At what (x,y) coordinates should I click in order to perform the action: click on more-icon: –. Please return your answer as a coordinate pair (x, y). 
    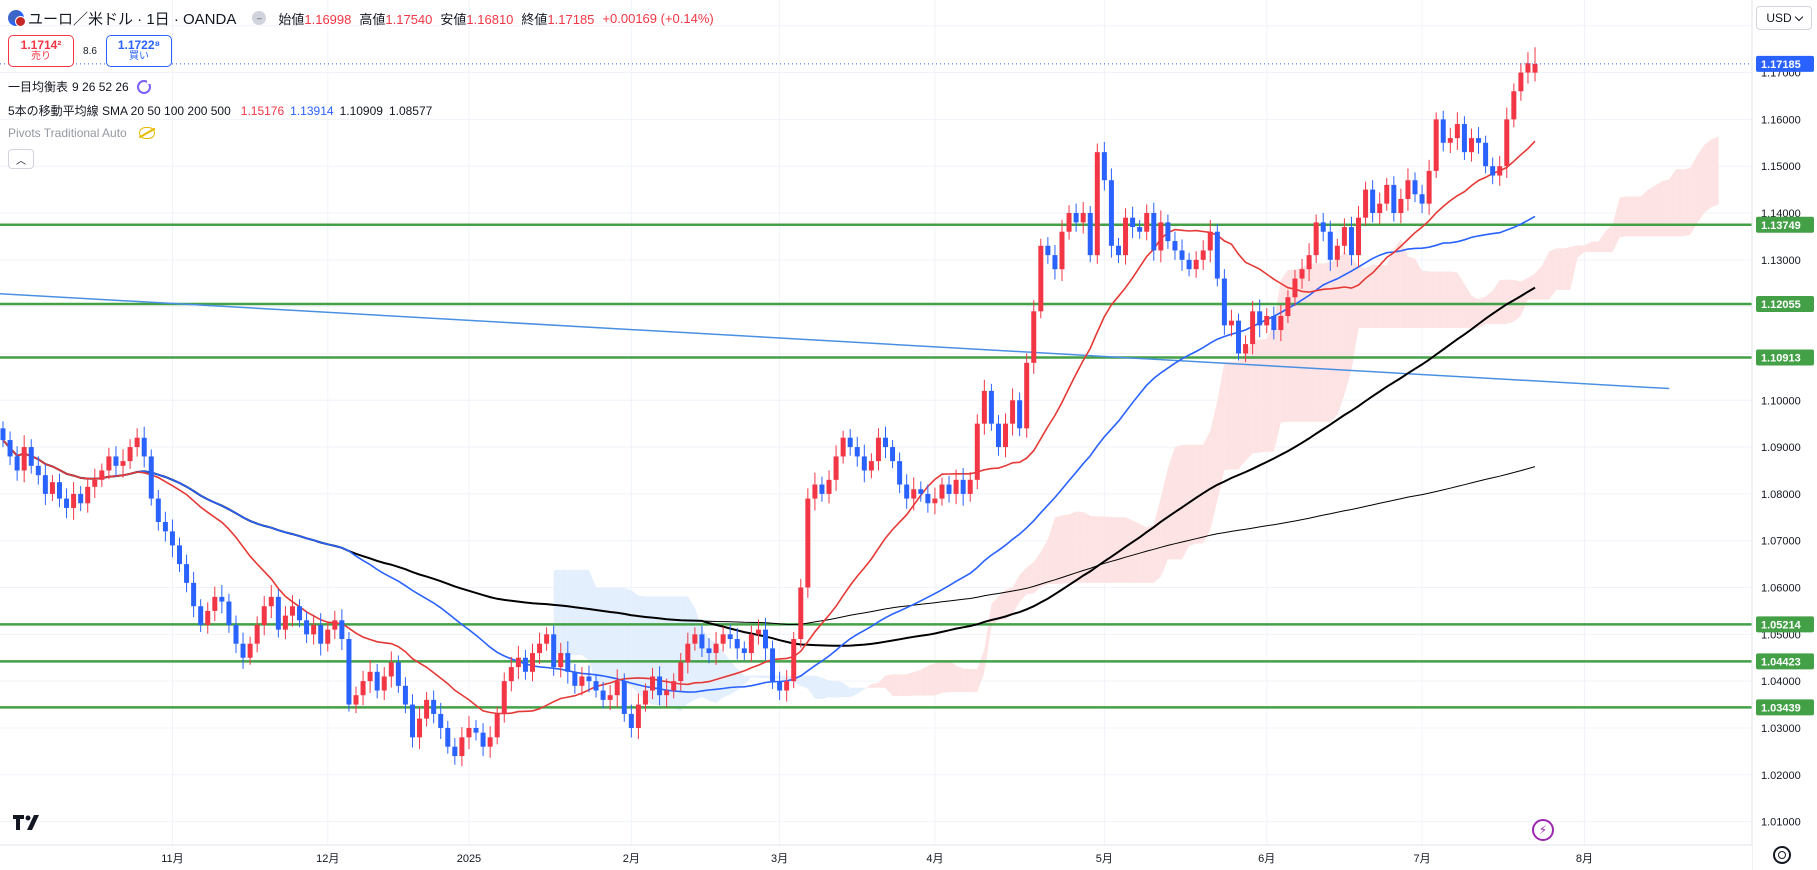
    Looking at the image, I should click on (259, 18).